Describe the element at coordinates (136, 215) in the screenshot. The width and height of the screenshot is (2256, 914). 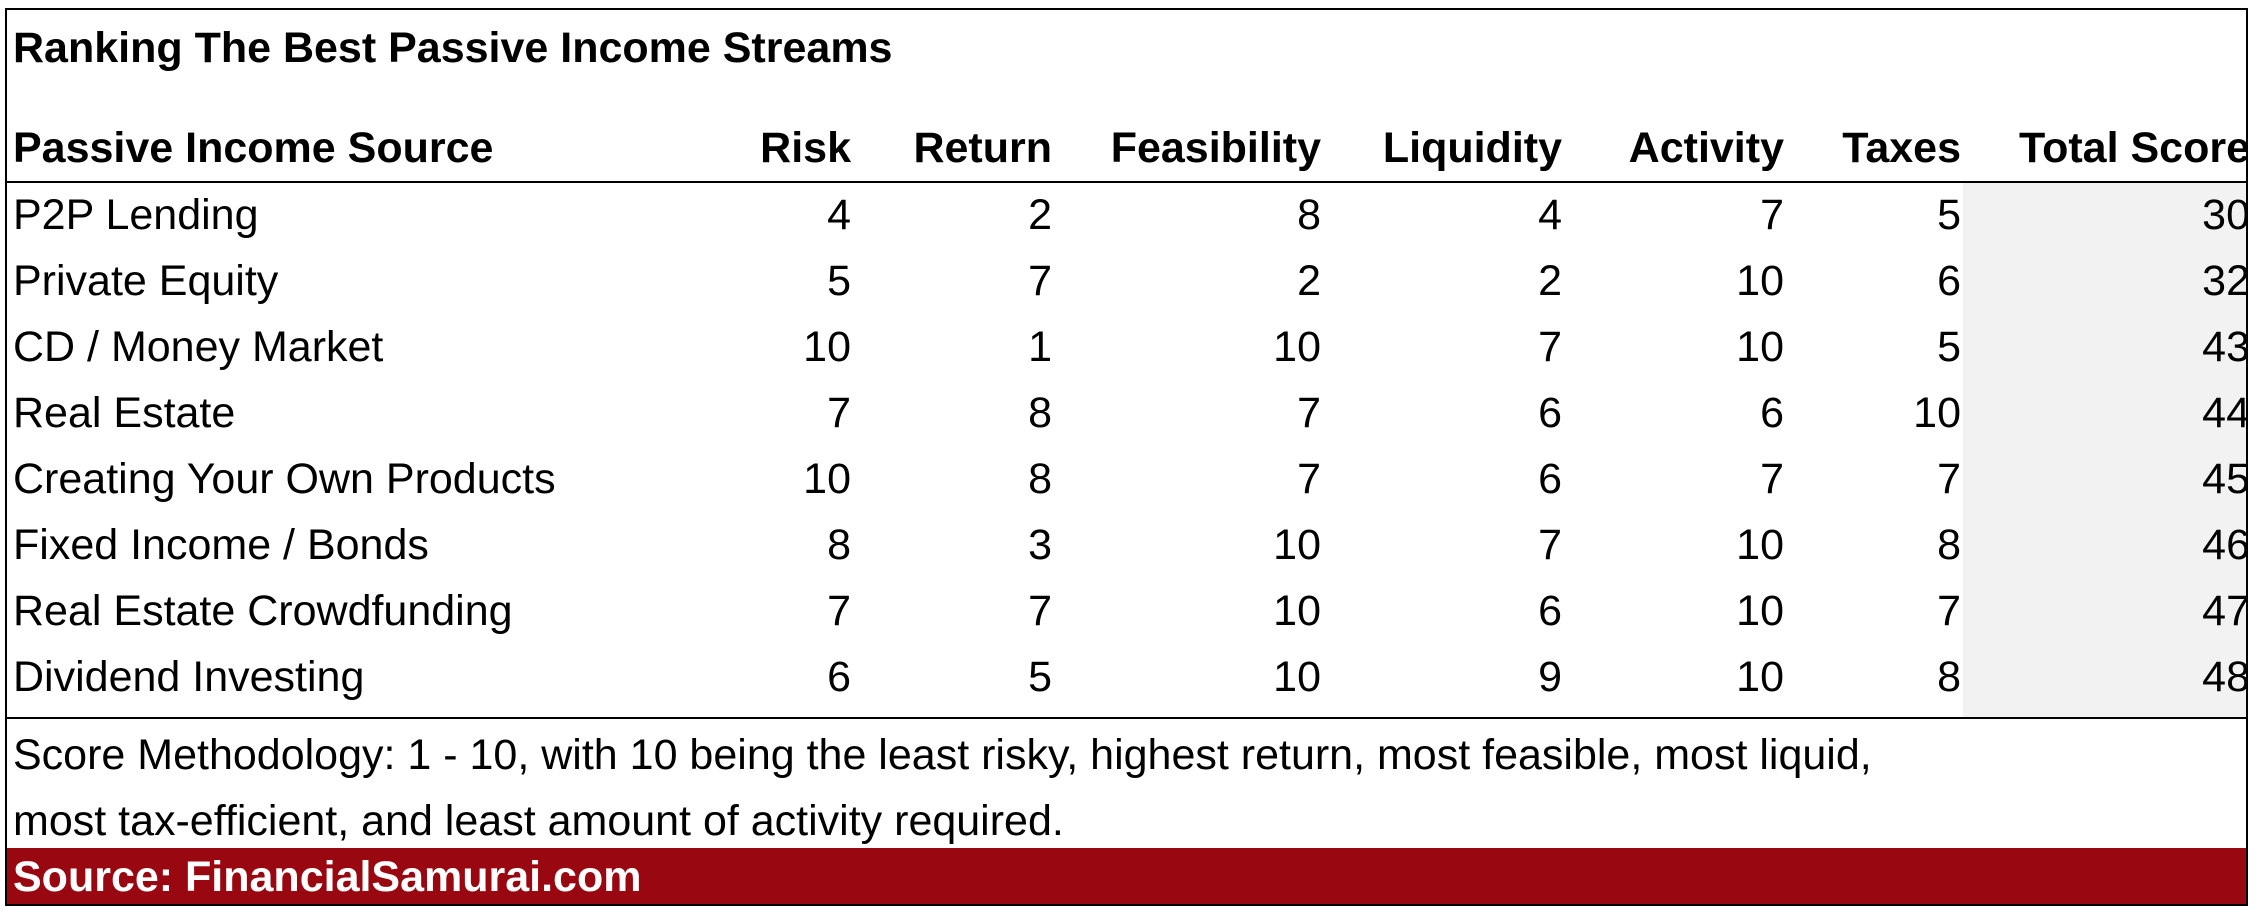
I see `row-source-name: P2P Lending` at that location.